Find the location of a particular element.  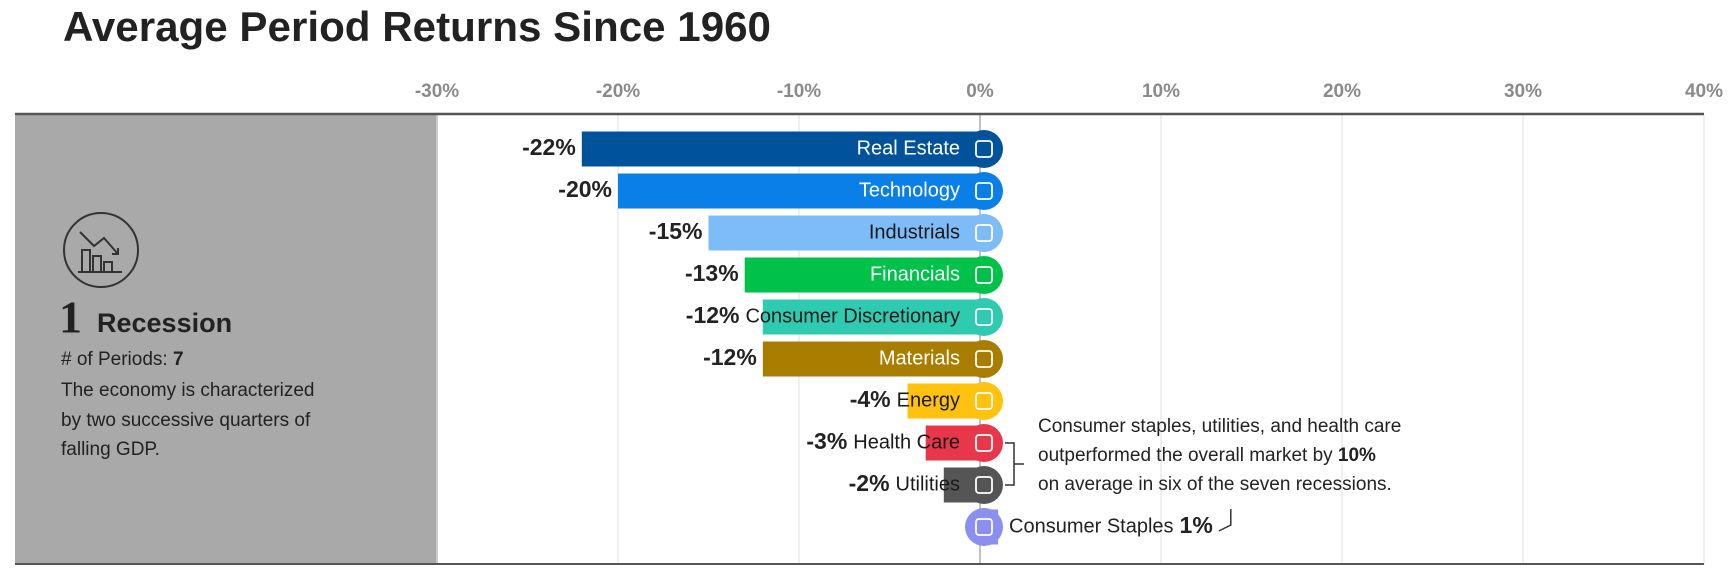

category-label: Energy is located at coordinates (928, 400).